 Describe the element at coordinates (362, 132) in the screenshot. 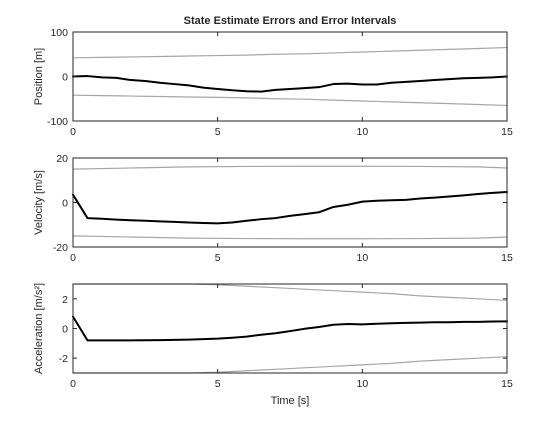

I see `x-tick-label-1-3: 10` at that location.